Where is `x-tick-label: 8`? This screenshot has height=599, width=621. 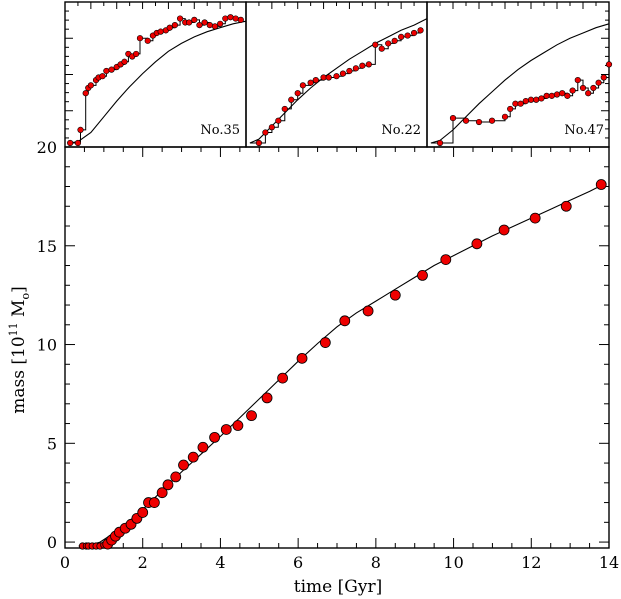 x-tick-label: 8 is located at coordinates (376, 562).